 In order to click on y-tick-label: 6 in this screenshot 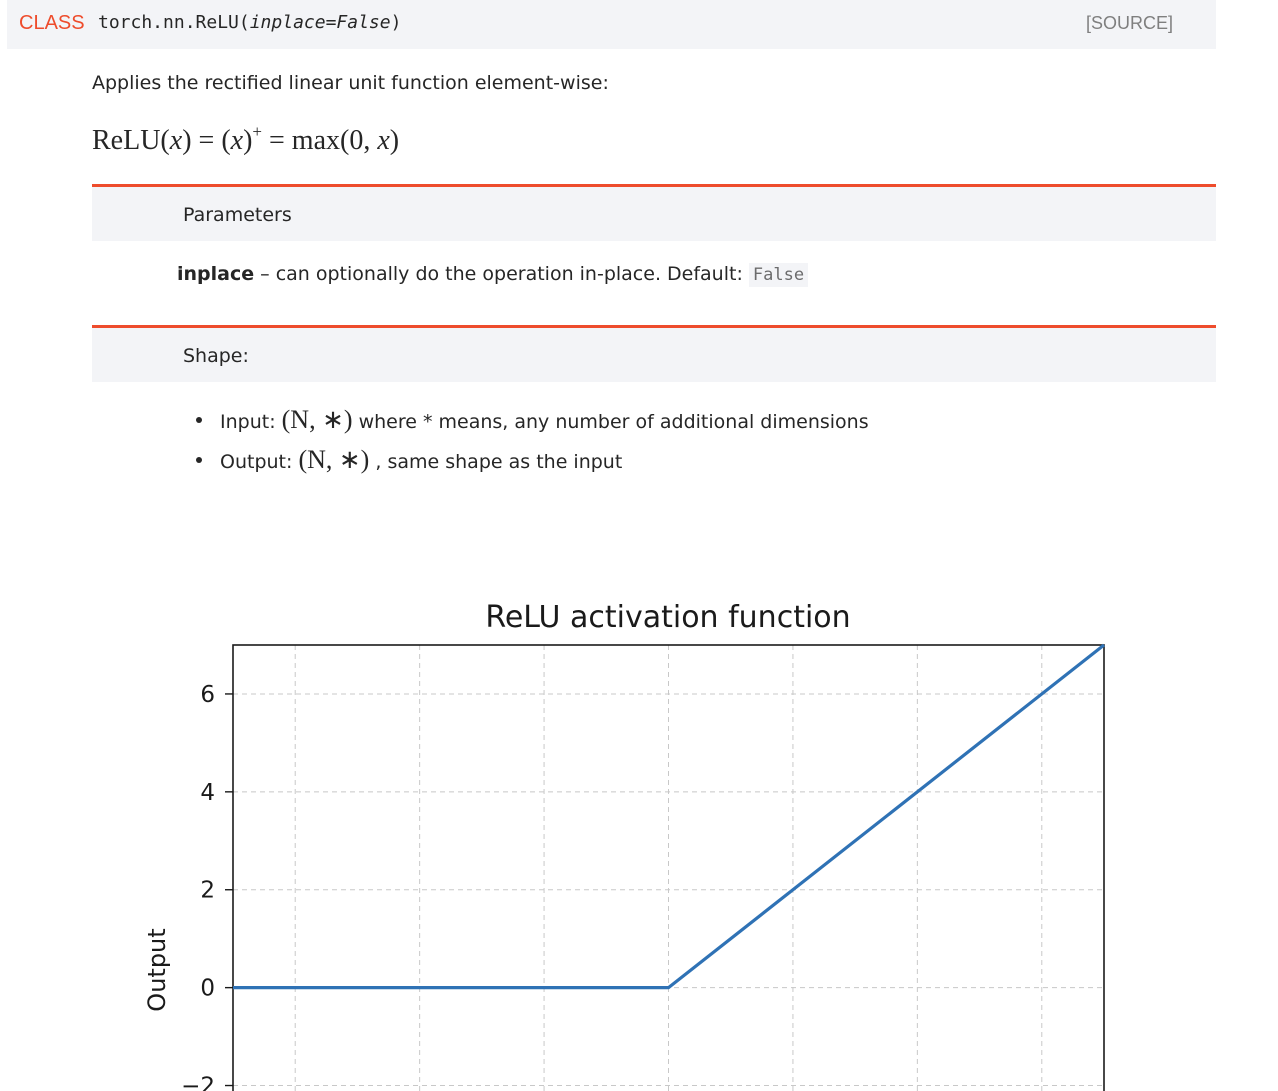, I will do `click(207, 695)`.